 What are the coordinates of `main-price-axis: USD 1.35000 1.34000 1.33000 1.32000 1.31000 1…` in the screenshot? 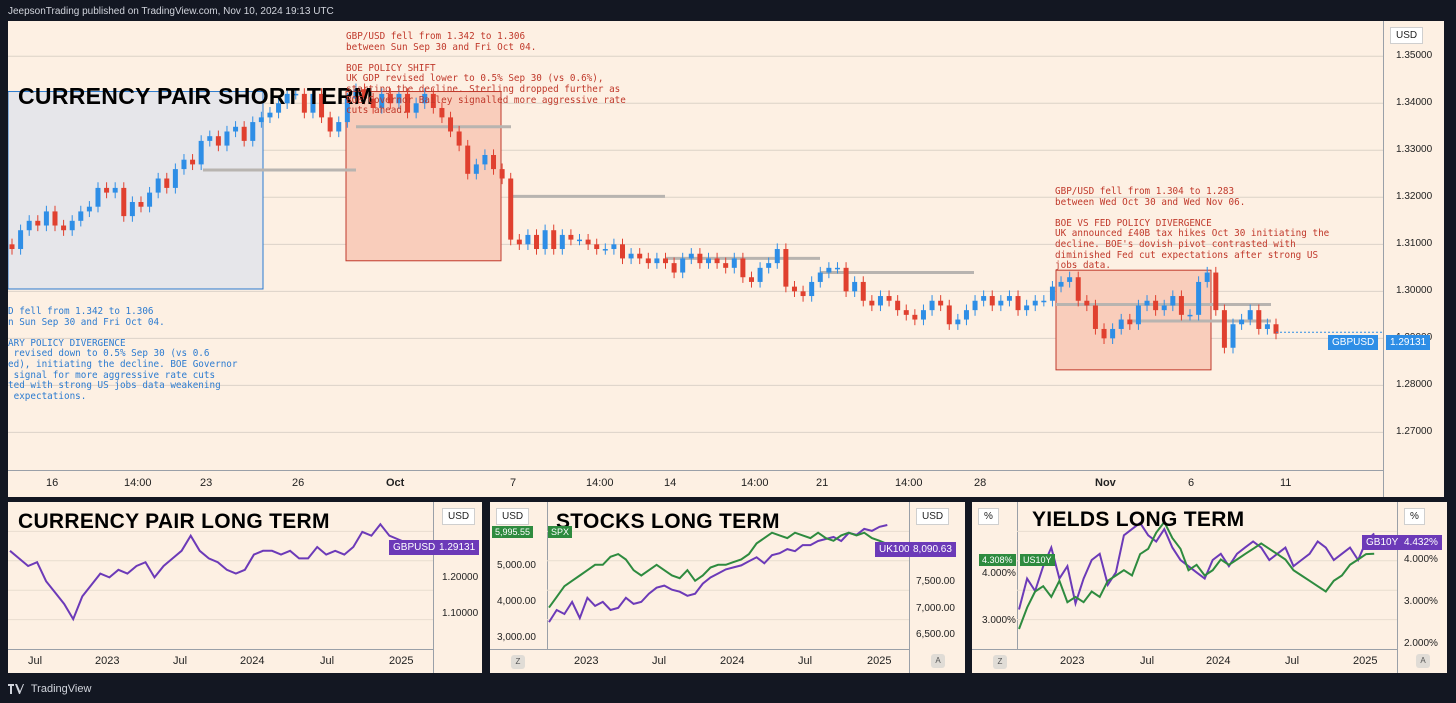 It's located at (1413, 259).